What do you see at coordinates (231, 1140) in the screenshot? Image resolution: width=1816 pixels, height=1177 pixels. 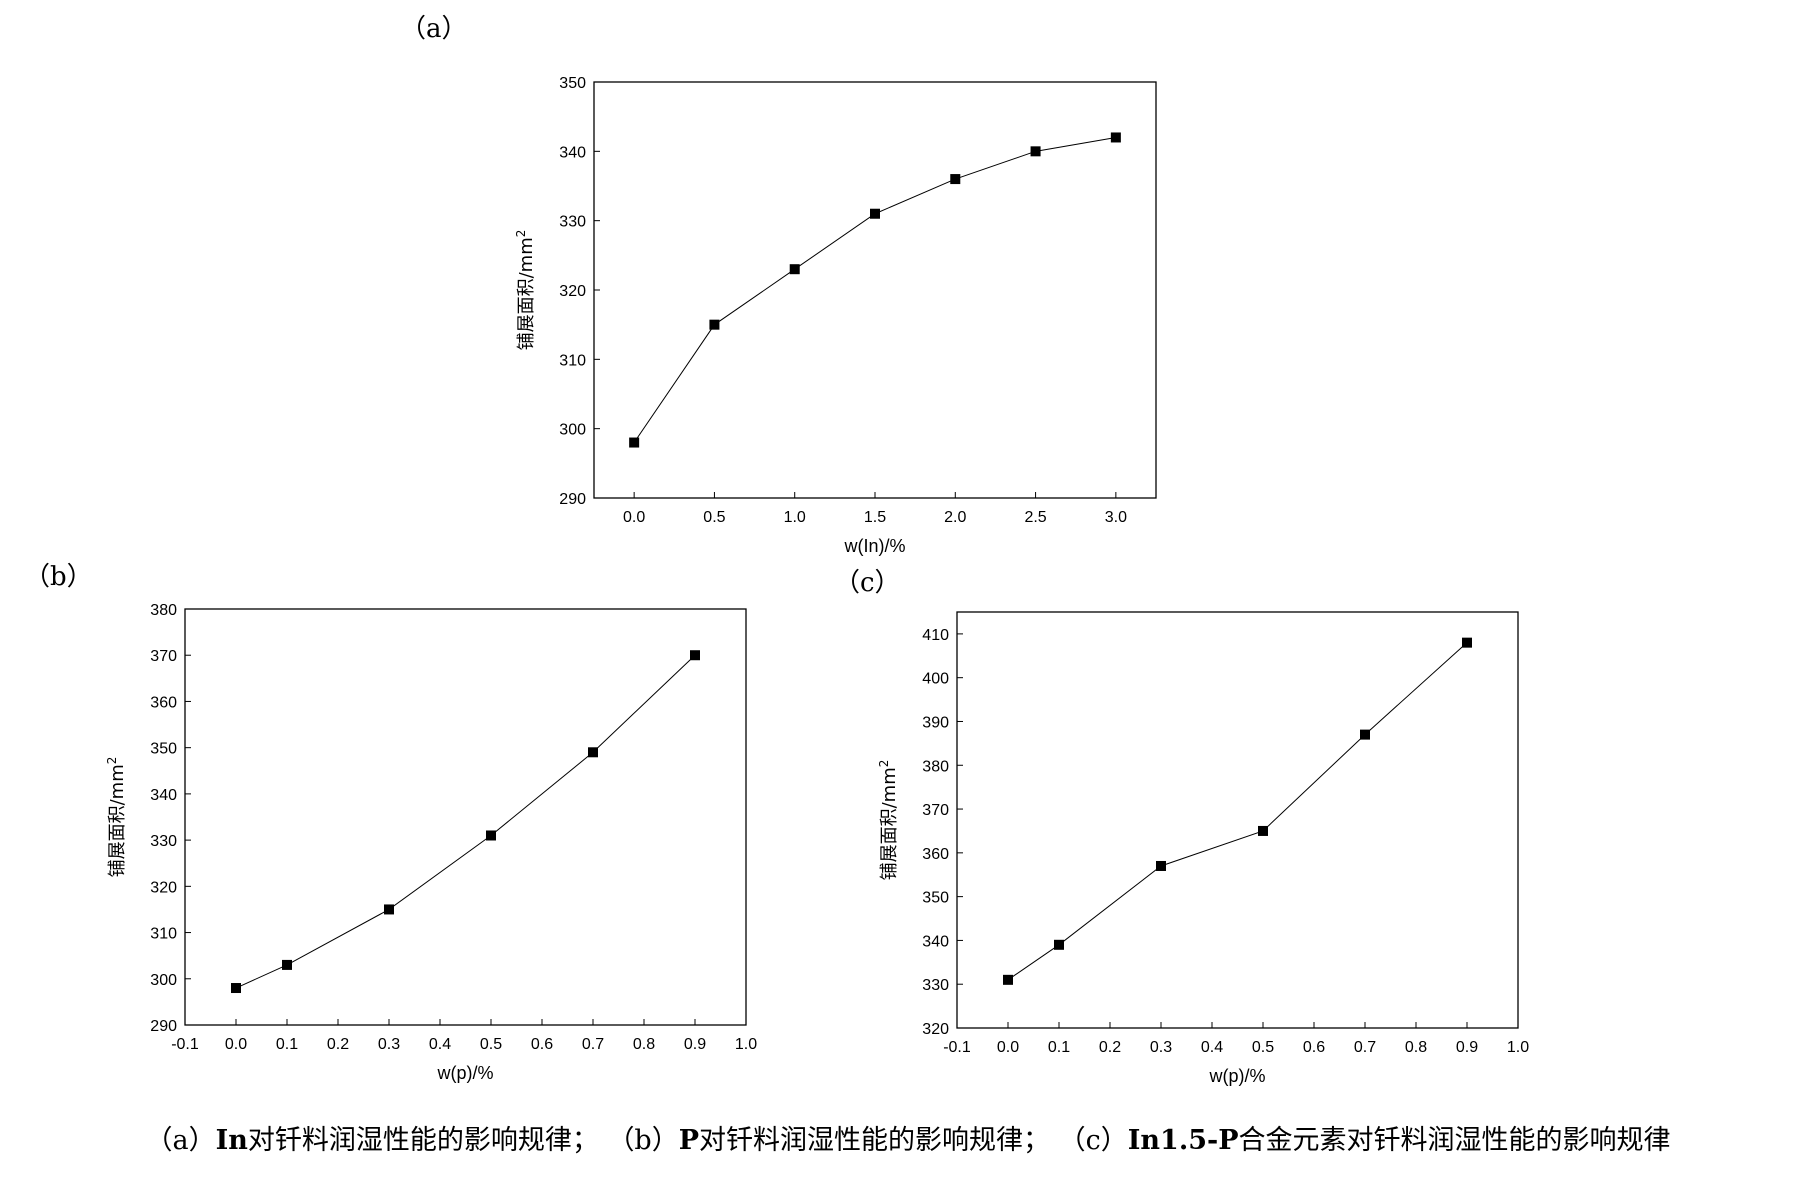 I see `caption-a-element: In` at bounding box center [231, 1140].